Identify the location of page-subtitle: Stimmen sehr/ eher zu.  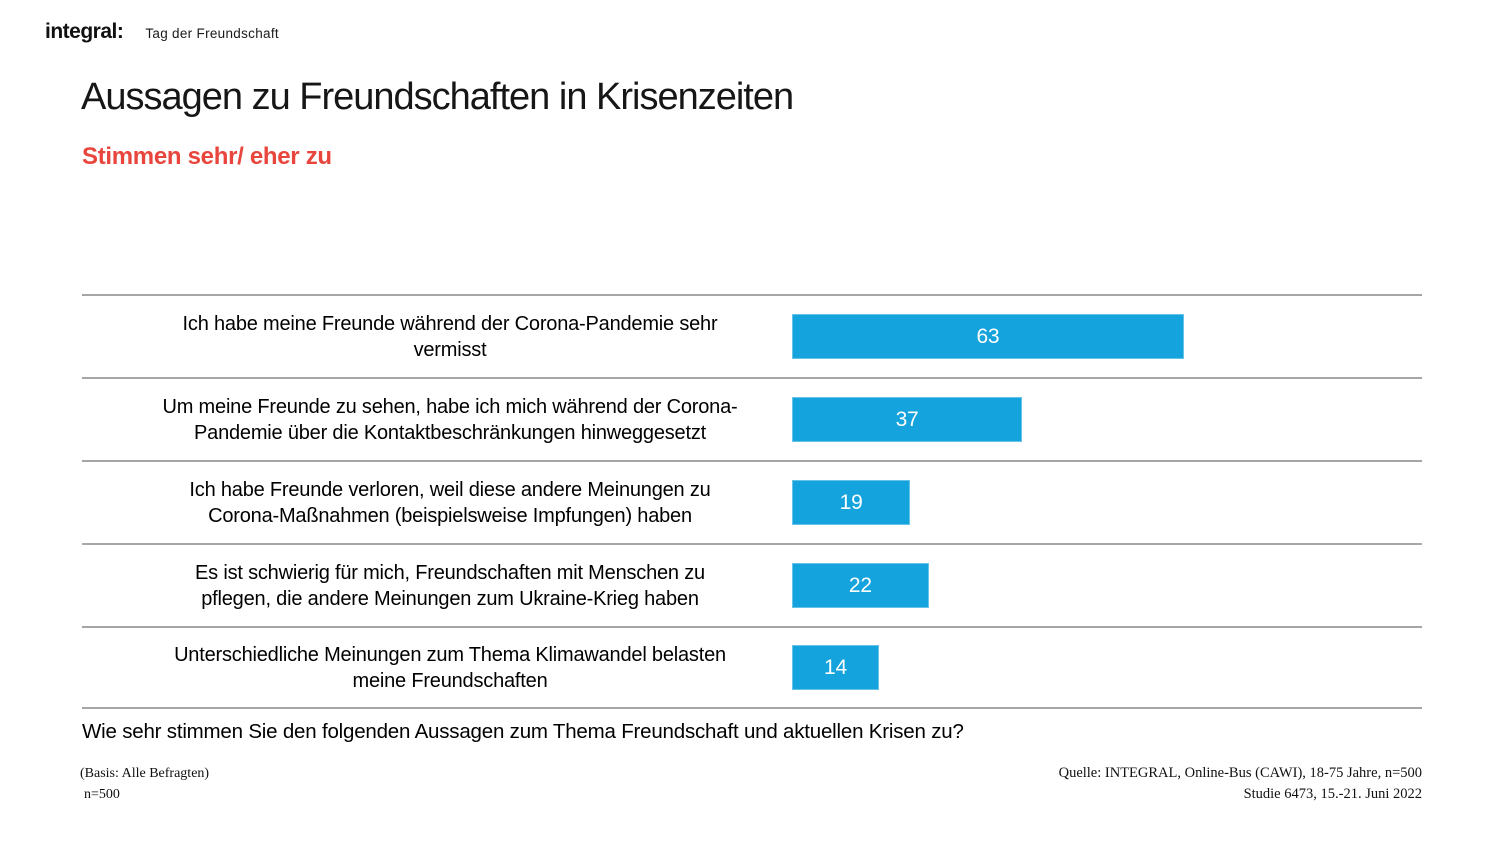
(207, 156).